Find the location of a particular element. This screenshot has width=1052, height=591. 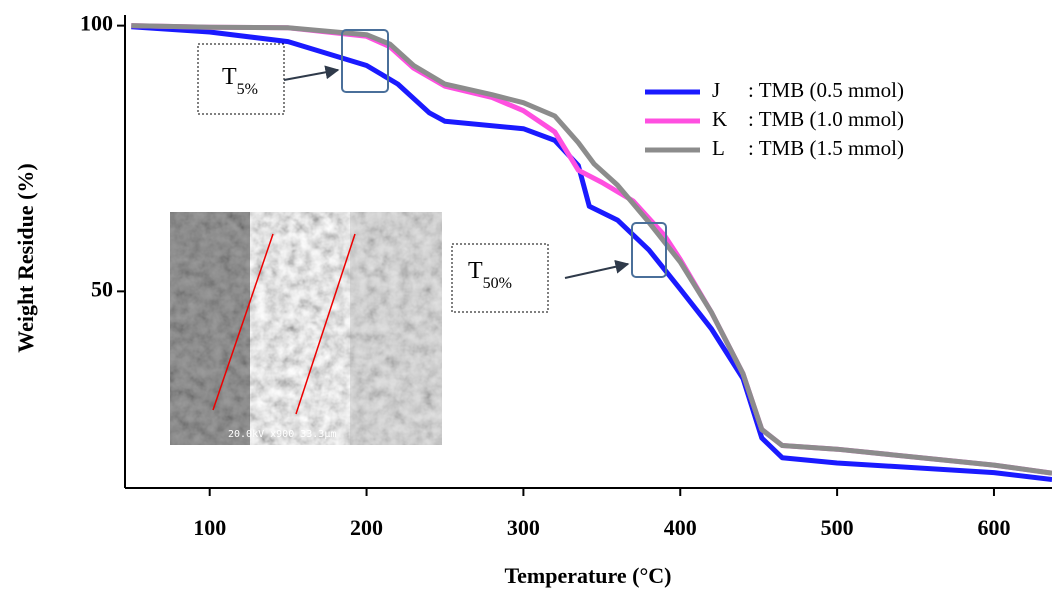

y-tick-label: 50 is located at coordinates (102, 288).